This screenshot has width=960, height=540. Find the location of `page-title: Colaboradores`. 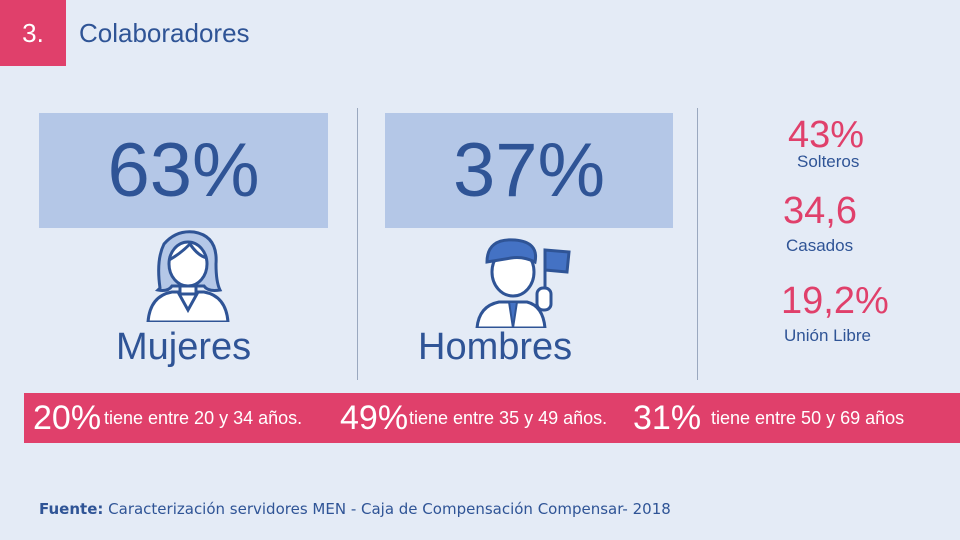

page-title: Colaboradores is located at coordinates (164, 33).